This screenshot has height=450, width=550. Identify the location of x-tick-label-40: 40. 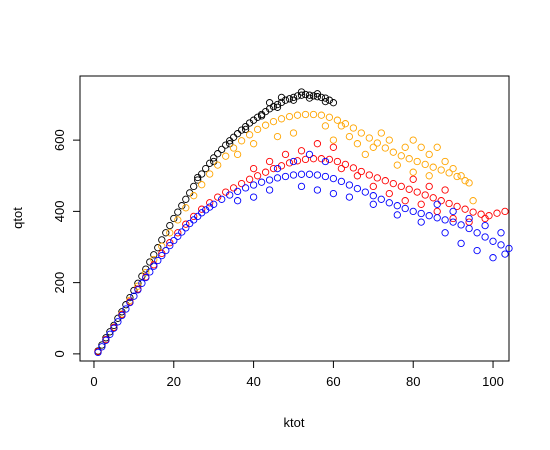
(253, 381).